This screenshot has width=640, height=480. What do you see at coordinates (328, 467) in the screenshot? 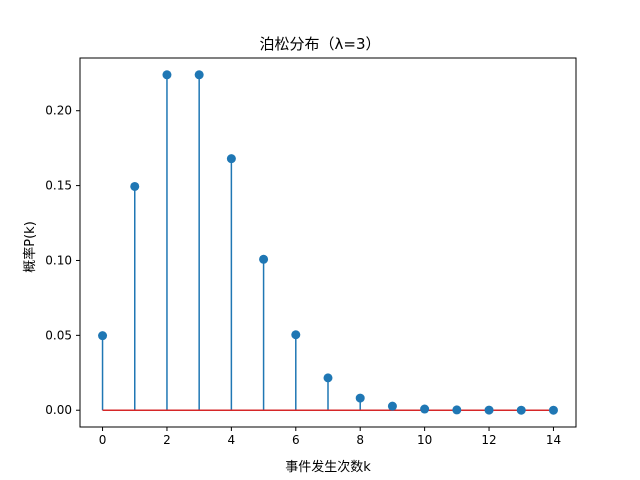
I see `x-axis-label: 事件发生次数k` at bounding box center [328, 467].